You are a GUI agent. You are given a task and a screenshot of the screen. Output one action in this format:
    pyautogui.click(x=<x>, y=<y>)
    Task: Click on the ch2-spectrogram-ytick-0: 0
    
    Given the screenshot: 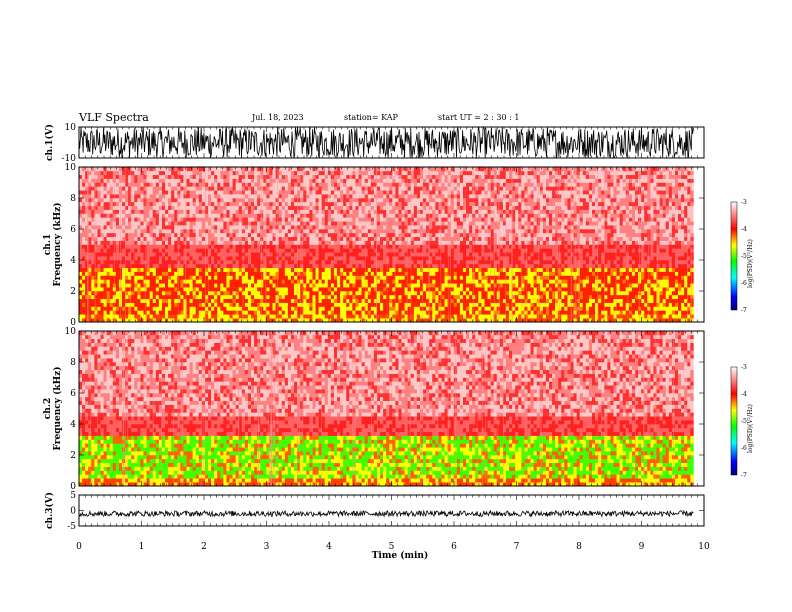 What is the action you would take?
    pyautogui.click(x=73, y=487)
    